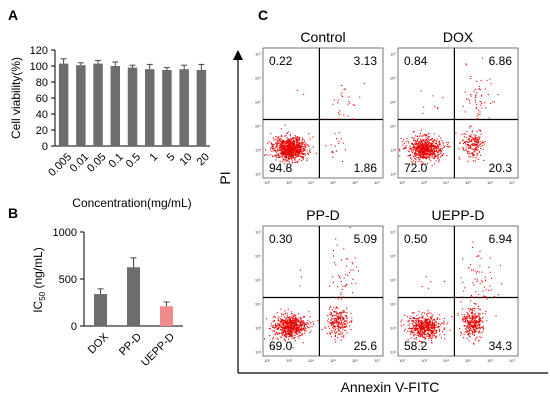 The image size is (550, 400). What do you see at coordinates (289, 182) in the screenshot?
I see `flow-plot-0-x-tick-1: 10³` at bounding box center [289, 182].